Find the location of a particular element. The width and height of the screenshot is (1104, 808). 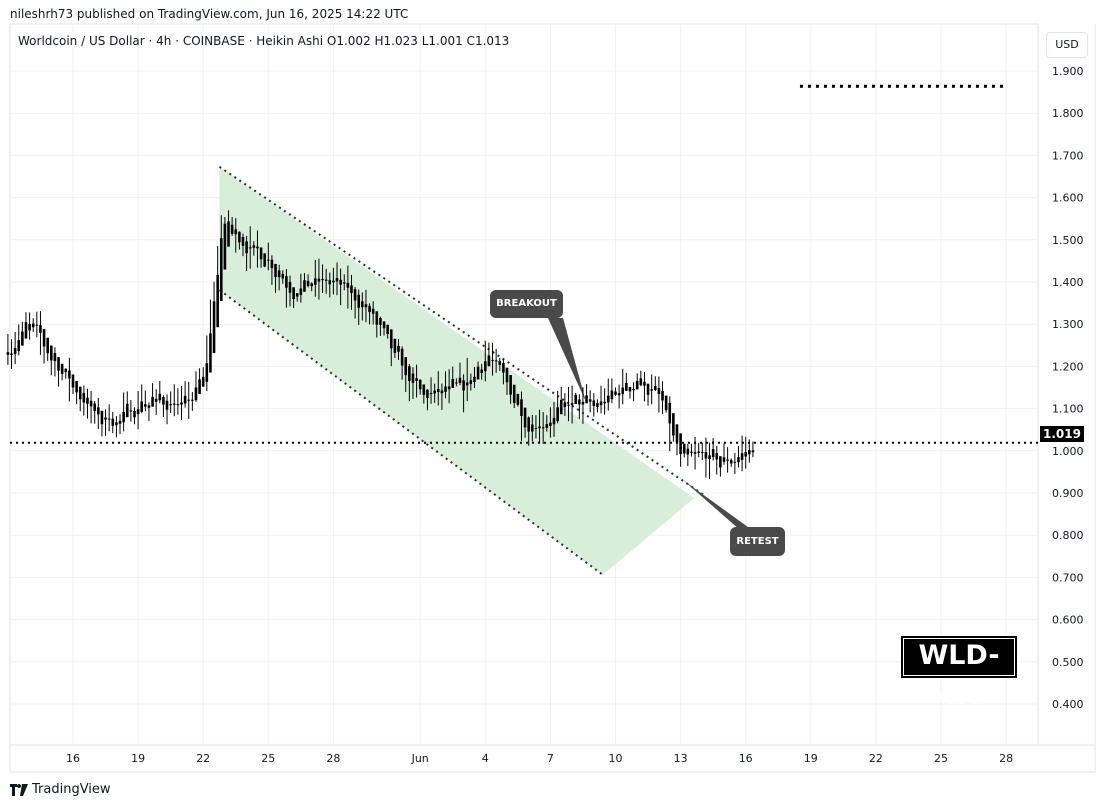

y-tick-label: 0.700 is located at coordinates (1068, 577).